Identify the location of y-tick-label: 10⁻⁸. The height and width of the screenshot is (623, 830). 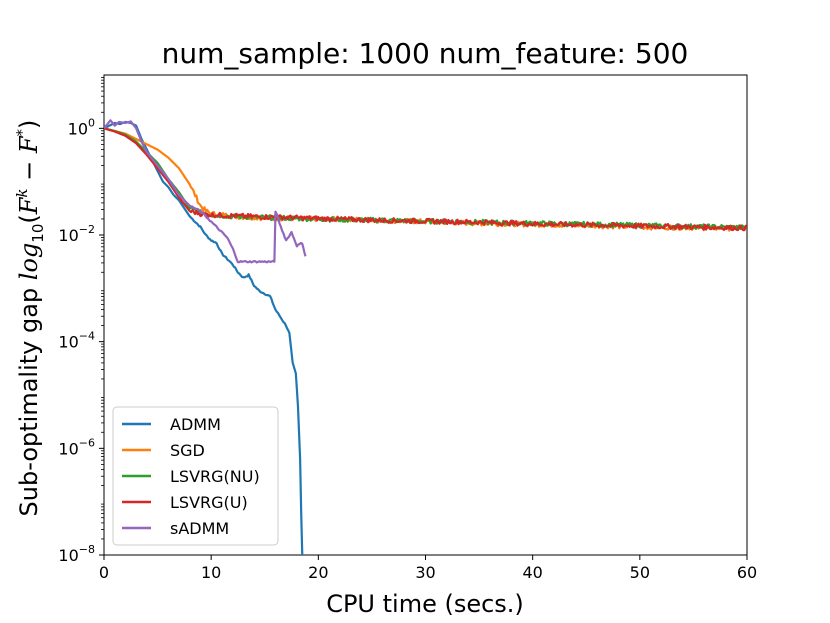
(76, 554).